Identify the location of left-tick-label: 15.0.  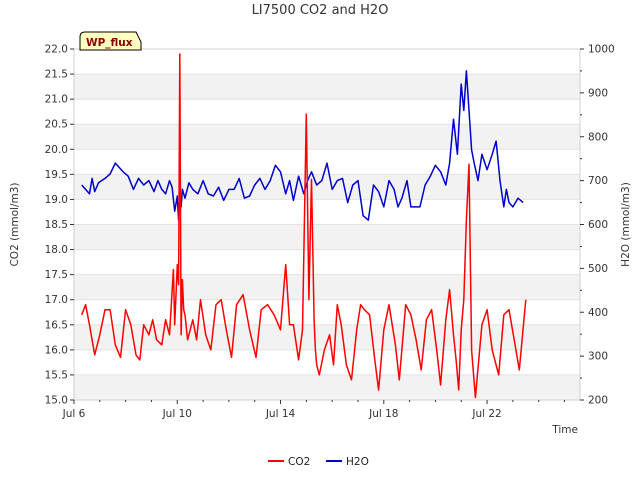
(56, 401).